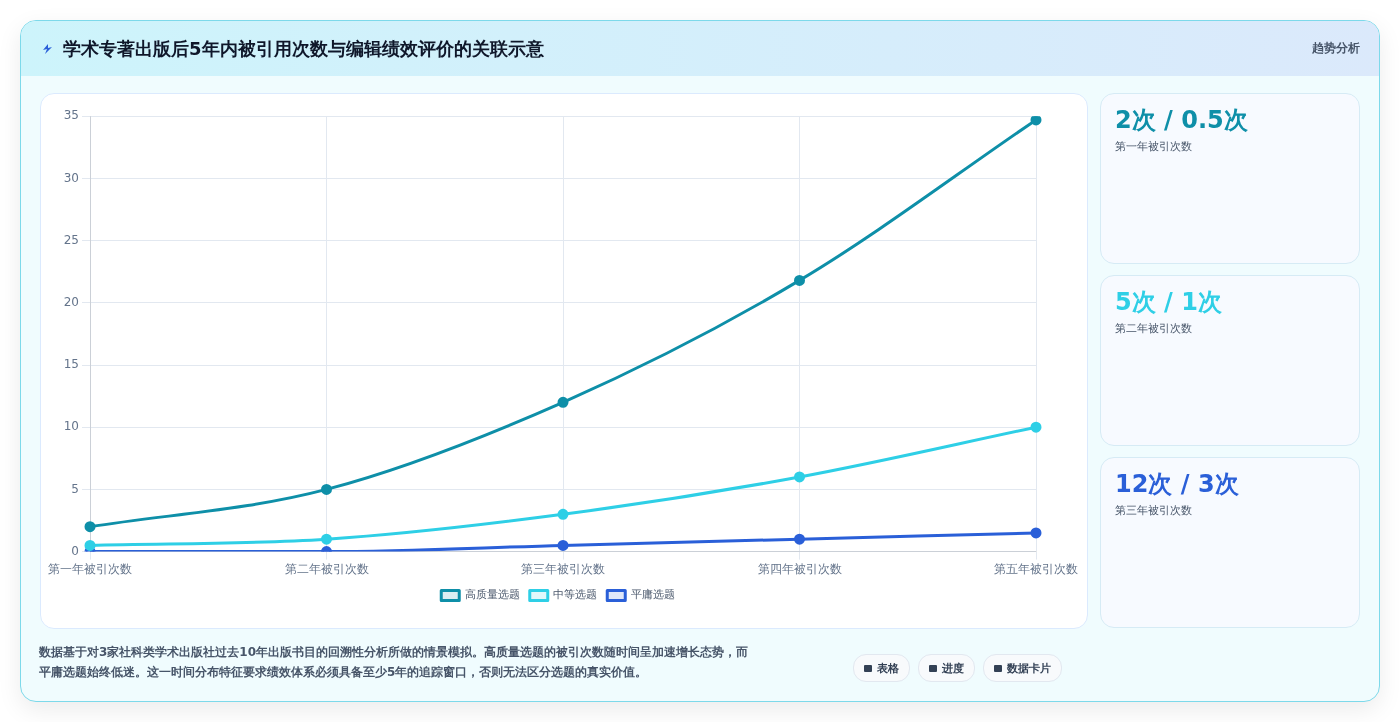  I want to click on x-tick-label: 第四年被引次数, so click(799, 568).